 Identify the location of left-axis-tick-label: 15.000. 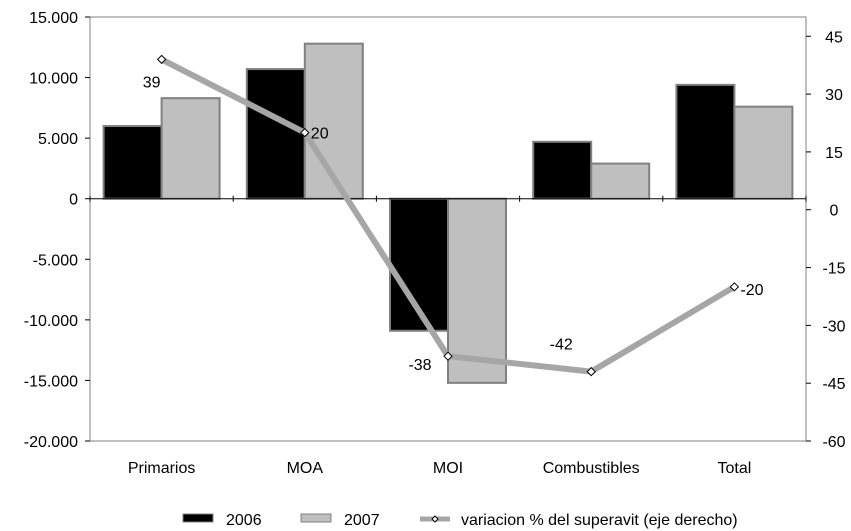
(53, 18).